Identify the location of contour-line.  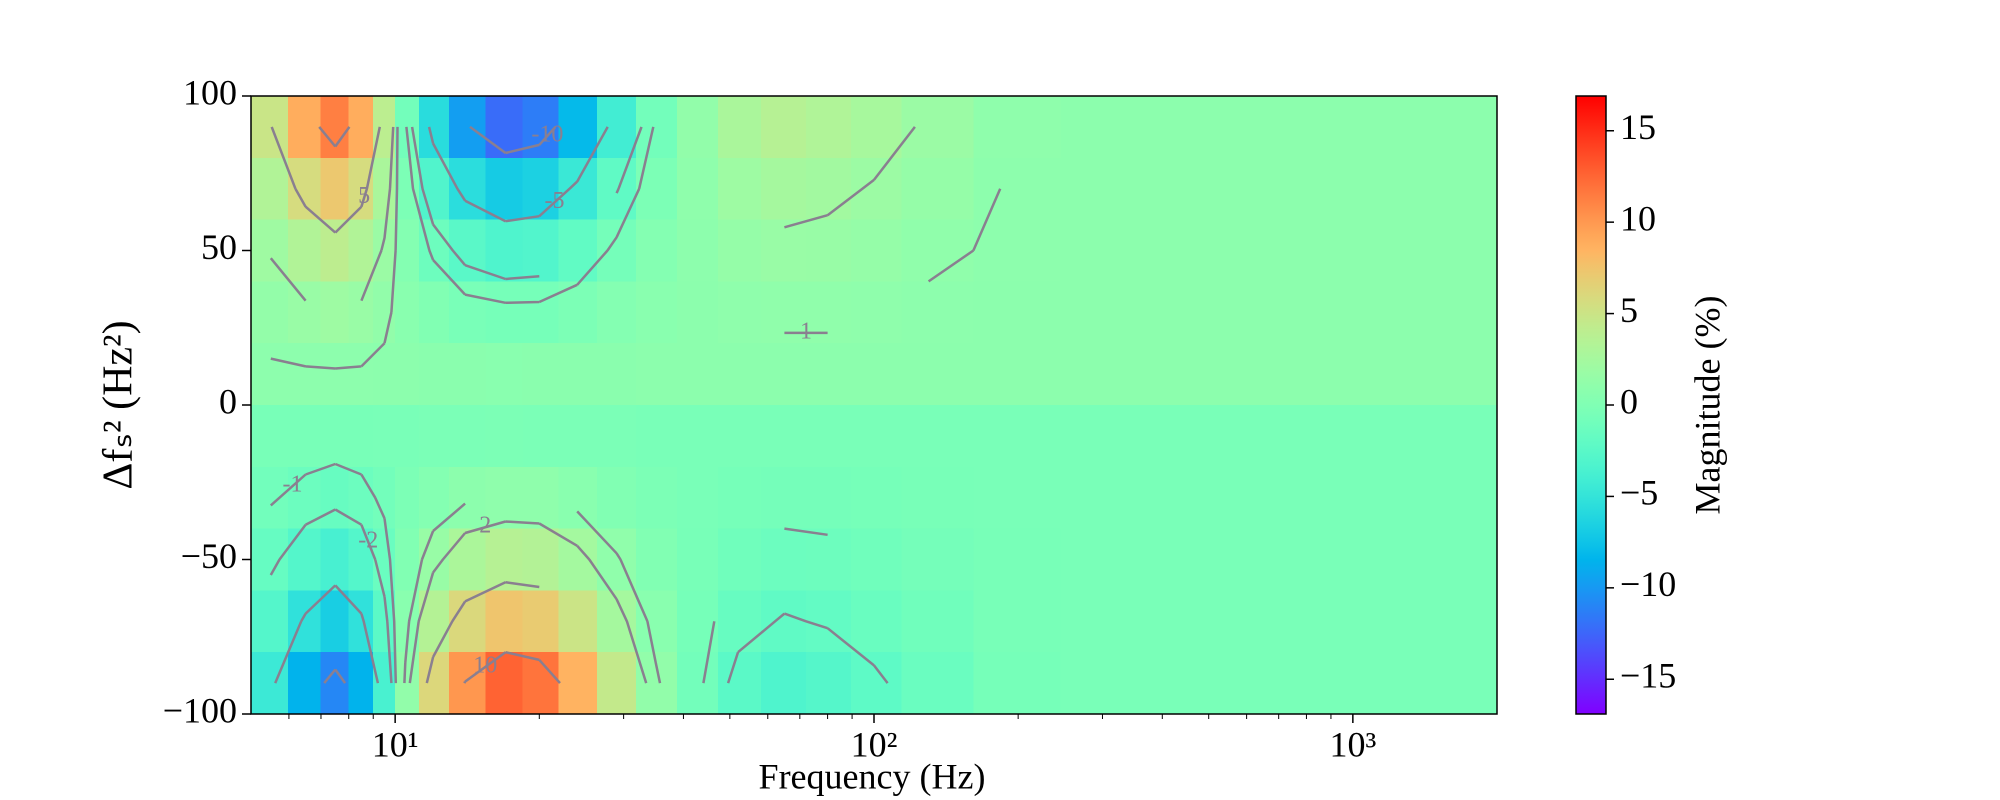
(439, 405).